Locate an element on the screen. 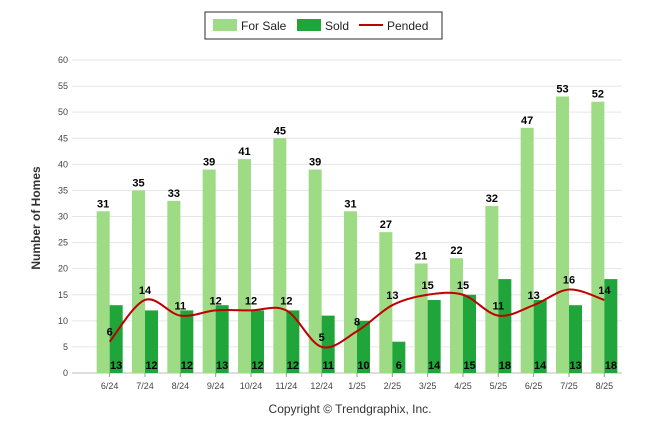  data-label-for-sale: 45 is located at coordinates (280, 131).